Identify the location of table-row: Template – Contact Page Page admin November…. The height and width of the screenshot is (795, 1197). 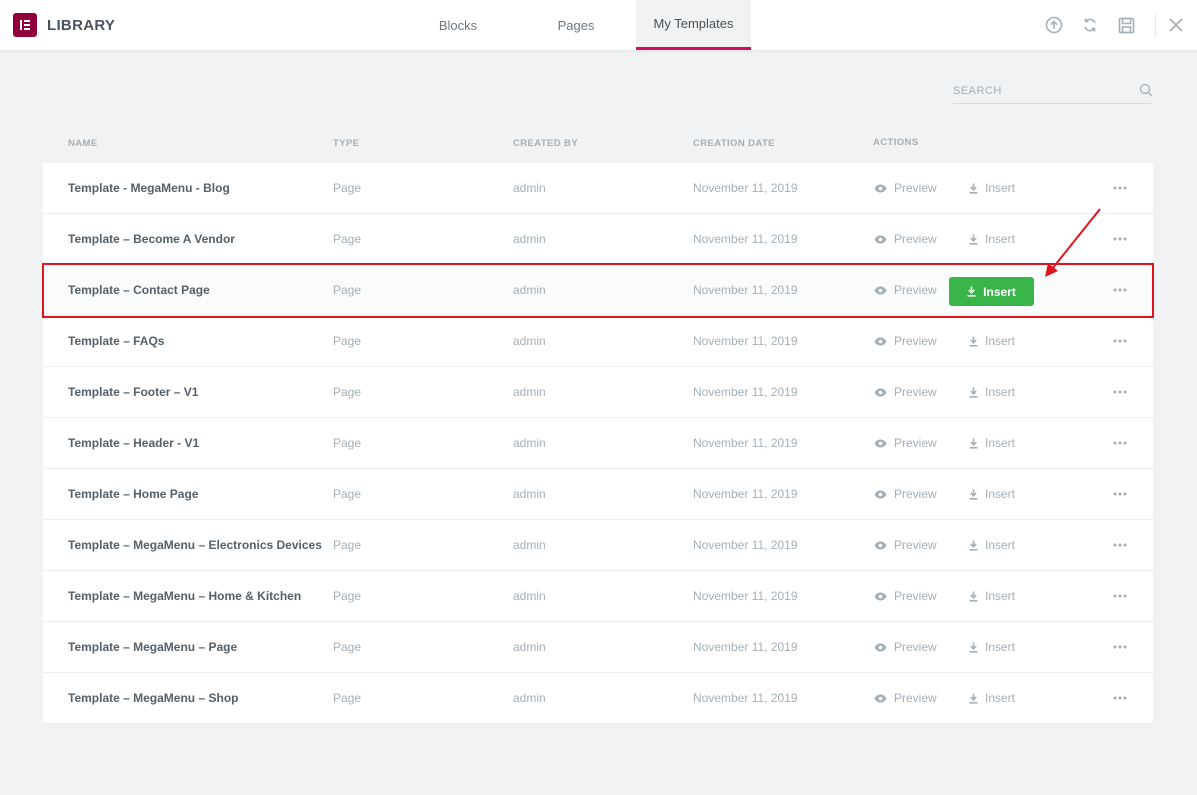
(598, 290).